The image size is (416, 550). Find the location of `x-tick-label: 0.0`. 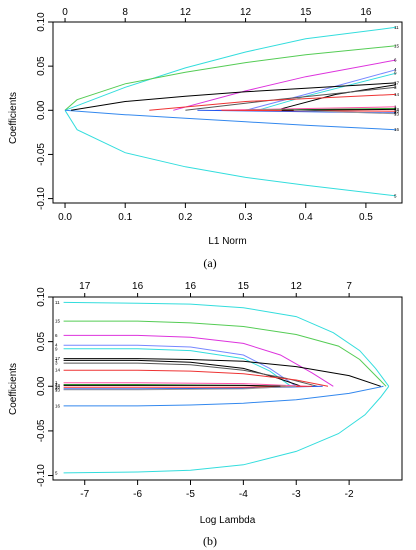

x-tick-label: 0.0 is located at coordinates (65, 217).